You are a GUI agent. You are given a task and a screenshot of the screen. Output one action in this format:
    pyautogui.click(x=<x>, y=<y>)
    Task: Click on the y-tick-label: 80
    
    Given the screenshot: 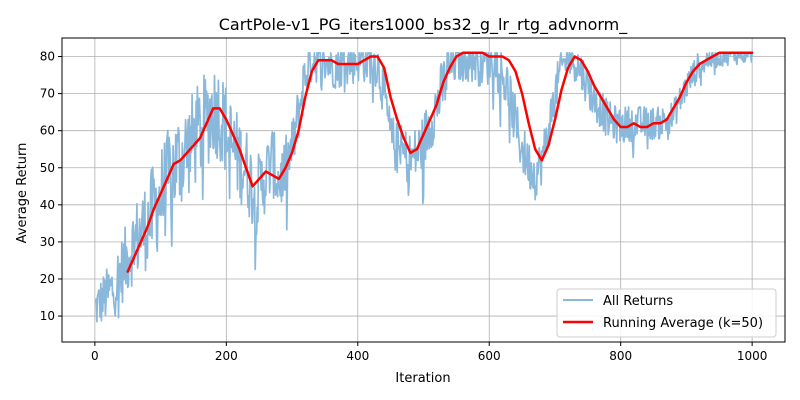 What is the action you would take?
    pyautogui.click(x=47, y=57)
    